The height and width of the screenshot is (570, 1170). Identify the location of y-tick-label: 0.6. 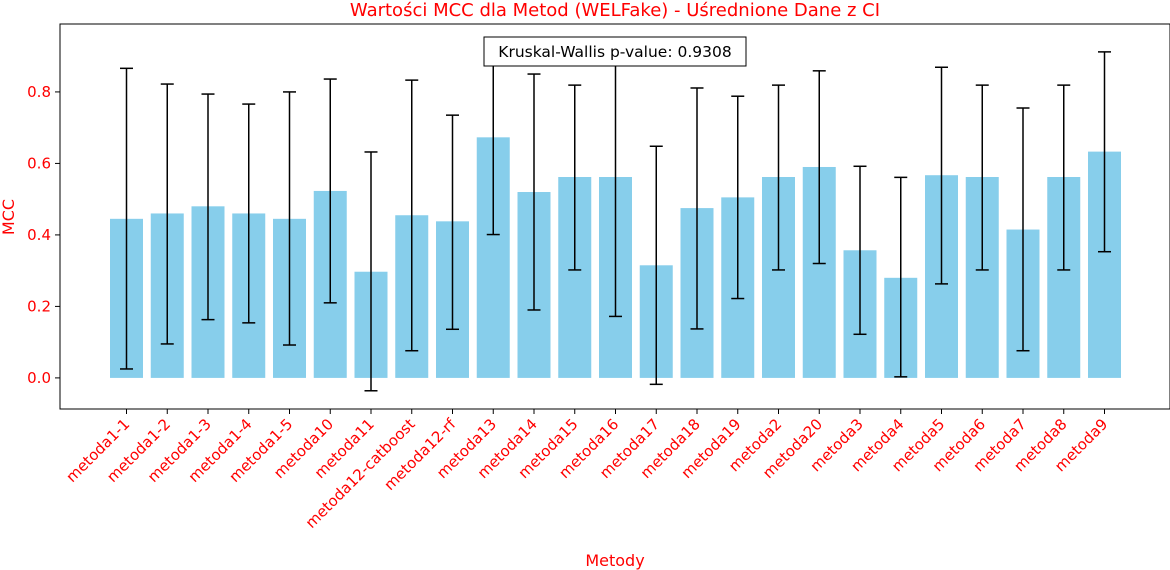
(39, 163).